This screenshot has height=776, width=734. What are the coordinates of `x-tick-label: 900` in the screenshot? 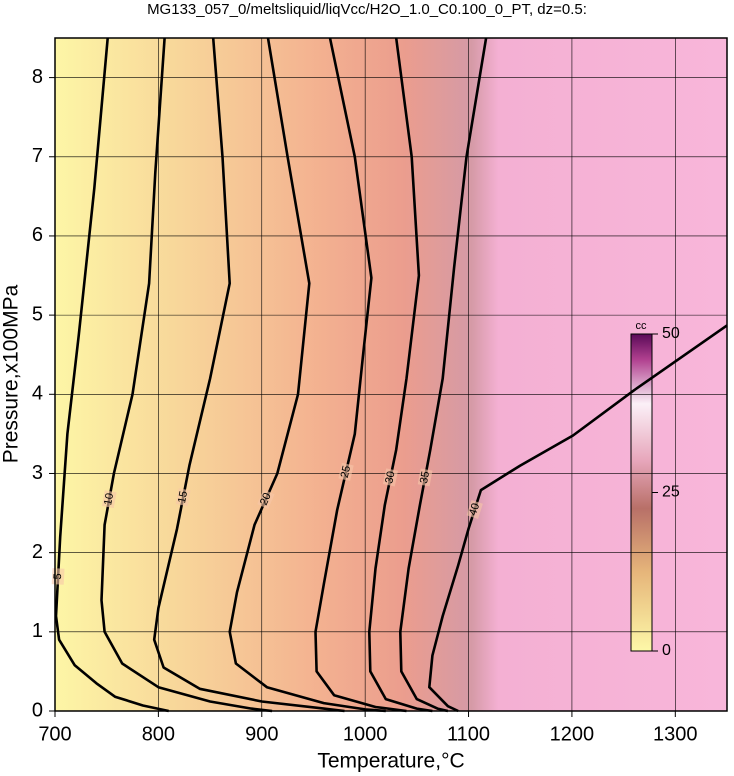 It's located at (261, 734).